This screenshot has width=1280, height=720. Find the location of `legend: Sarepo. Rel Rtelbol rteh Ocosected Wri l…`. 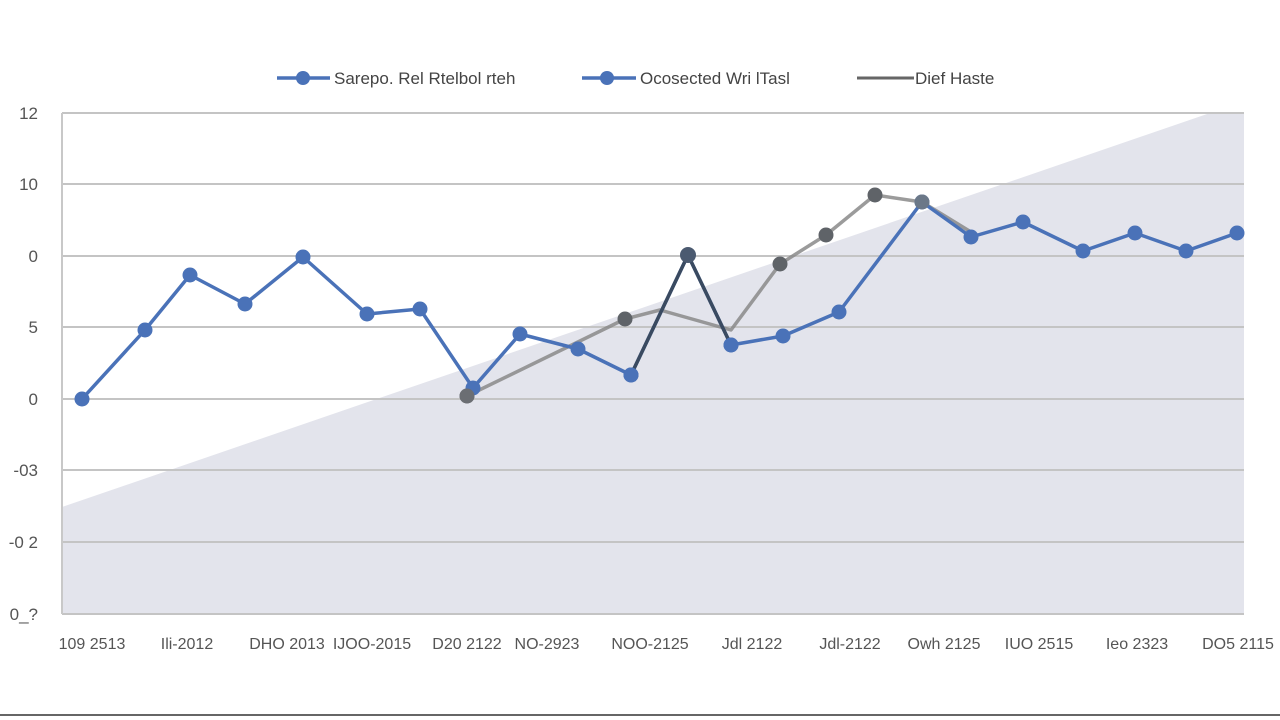

legend: Sarepo. Rel Rtelbol rteh Ocosected Wri l… is located at coordinates (635, 78).